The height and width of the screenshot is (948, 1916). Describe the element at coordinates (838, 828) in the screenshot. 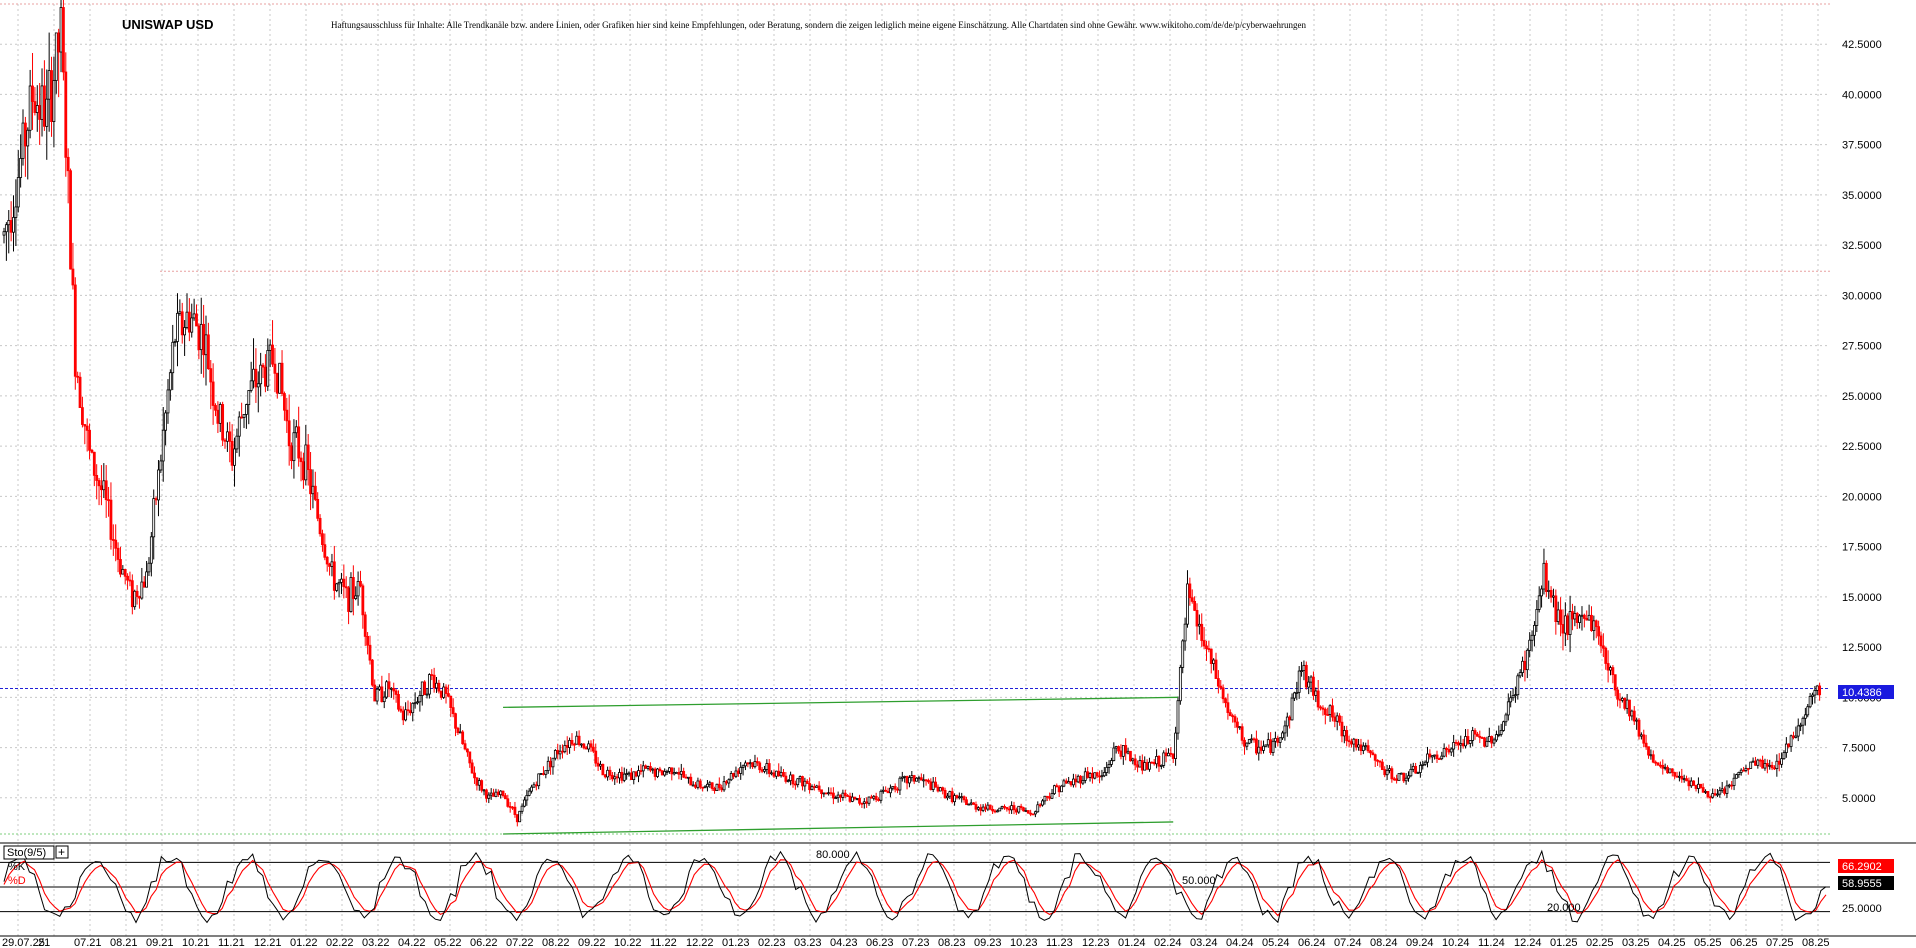

I see `support-trend-line` at that location.